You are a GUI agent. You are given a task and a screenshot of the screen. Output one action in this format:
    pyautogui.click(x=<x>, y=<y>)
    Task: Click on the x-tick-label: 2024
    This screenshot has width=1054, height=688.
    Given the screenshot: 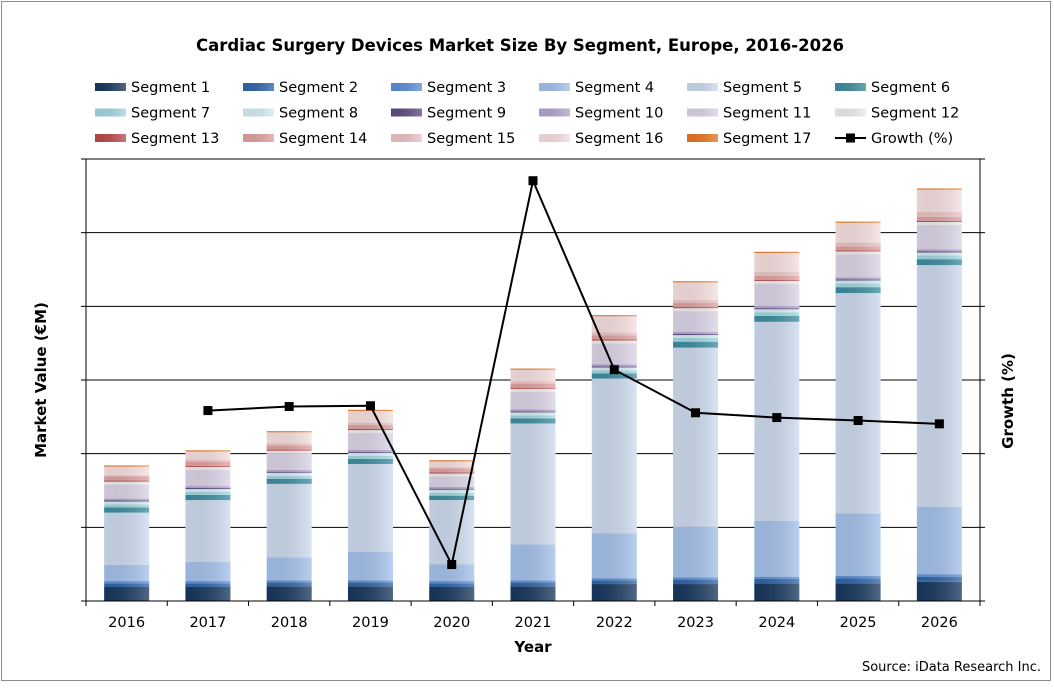 What is the action you would take?
    pyautogui.click(x=776, y=623)
    